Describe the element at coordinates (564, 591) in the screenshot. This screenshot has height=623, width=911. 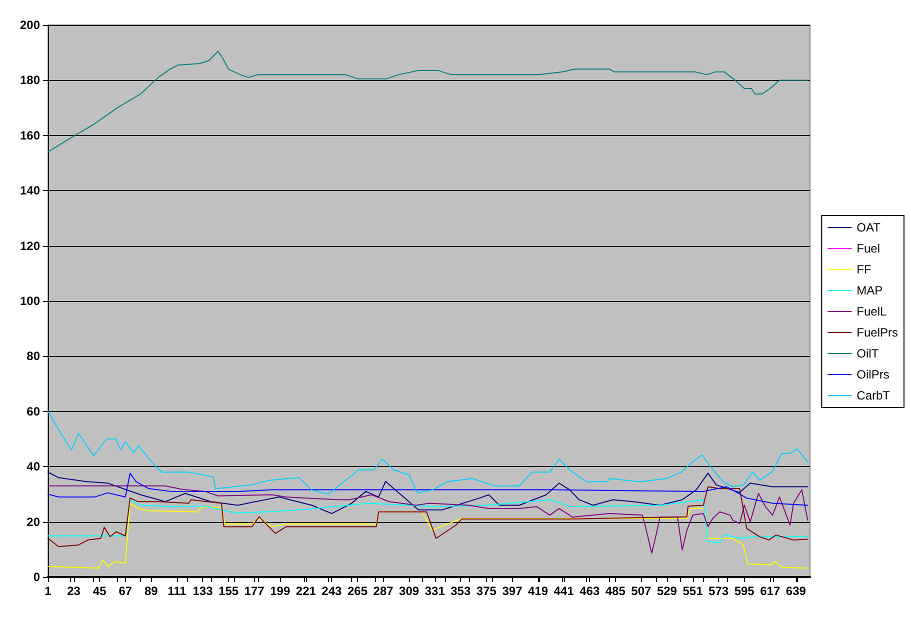
I see `x-tick-label: 441` at that location.